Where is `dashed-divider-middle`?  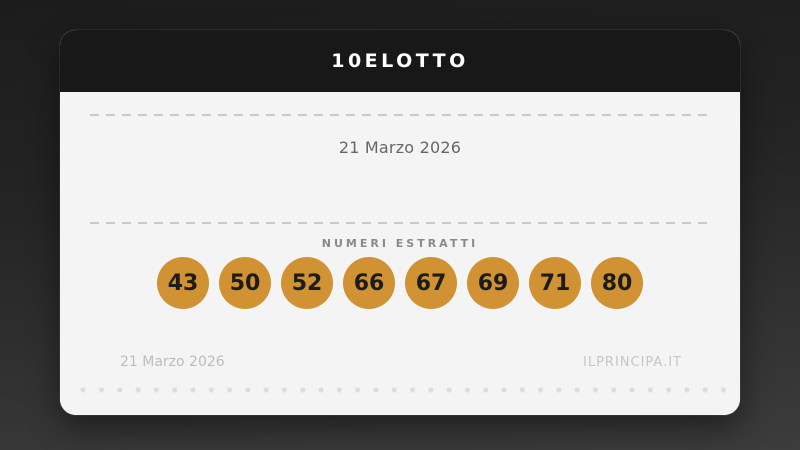
dashed-divider-middle is located at coordinates (400, 223).